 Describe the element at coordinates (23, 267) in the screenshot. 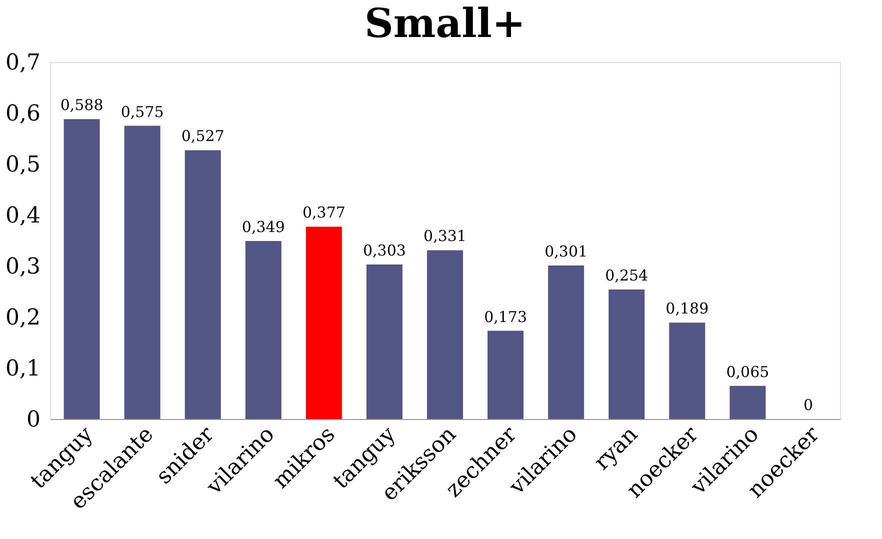

I see `y-tick-label: 0,3` at that location.